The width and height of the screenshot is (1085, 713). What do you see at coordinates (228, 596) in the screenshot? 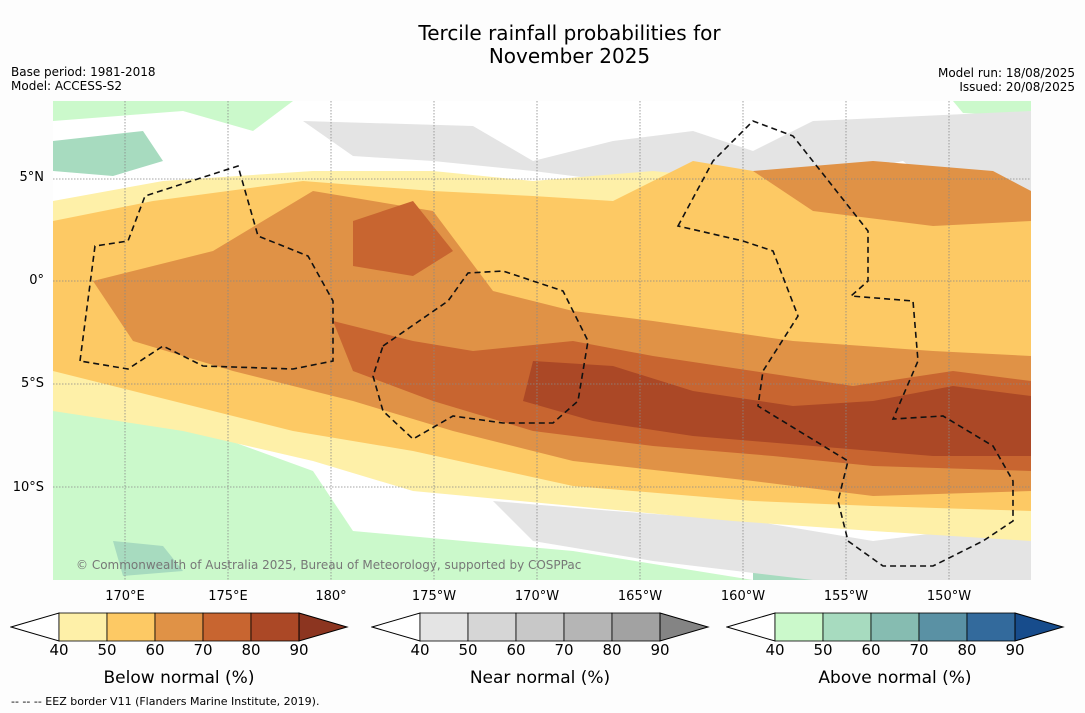
I see `lon-label-175e: 175°E` at bounding box center [228, 596].